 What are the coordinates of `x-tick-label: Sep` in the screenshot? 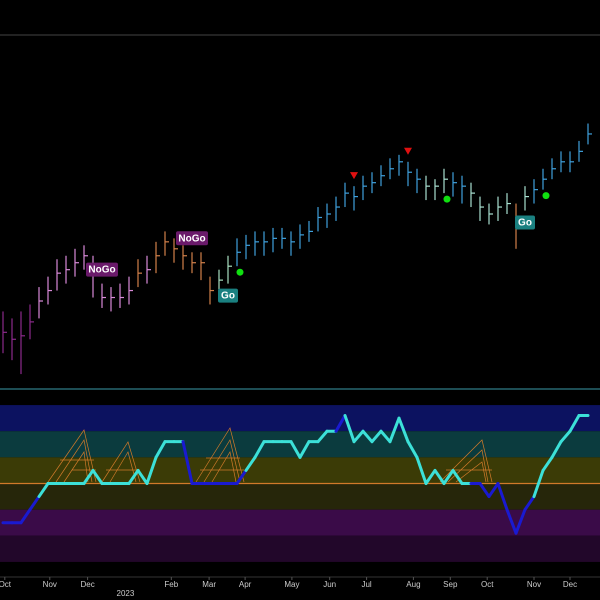 It's located at (450, 584).